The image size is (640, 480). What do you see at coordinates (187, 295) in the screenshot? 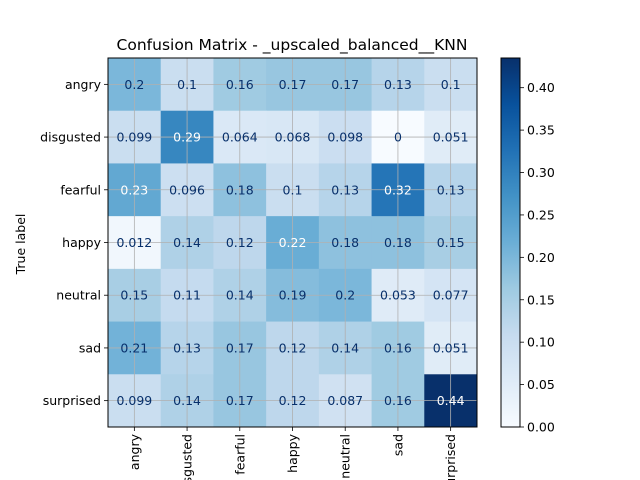
I see `cell-value-label: 0.11` at bounding box center [187, 295].